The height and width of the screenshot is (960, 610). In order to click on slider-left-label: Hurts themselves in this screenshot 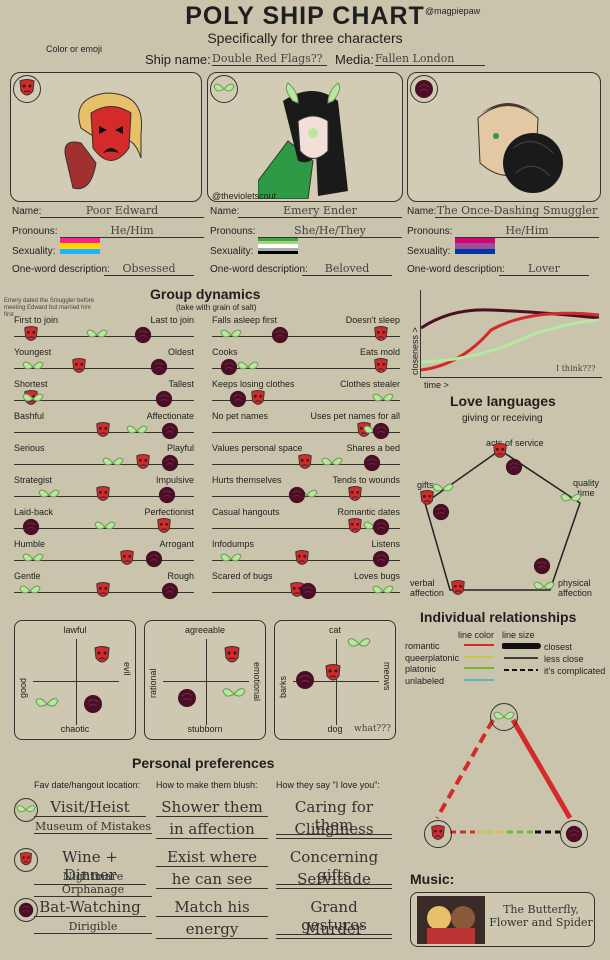, I will do `click(247, 480)`.